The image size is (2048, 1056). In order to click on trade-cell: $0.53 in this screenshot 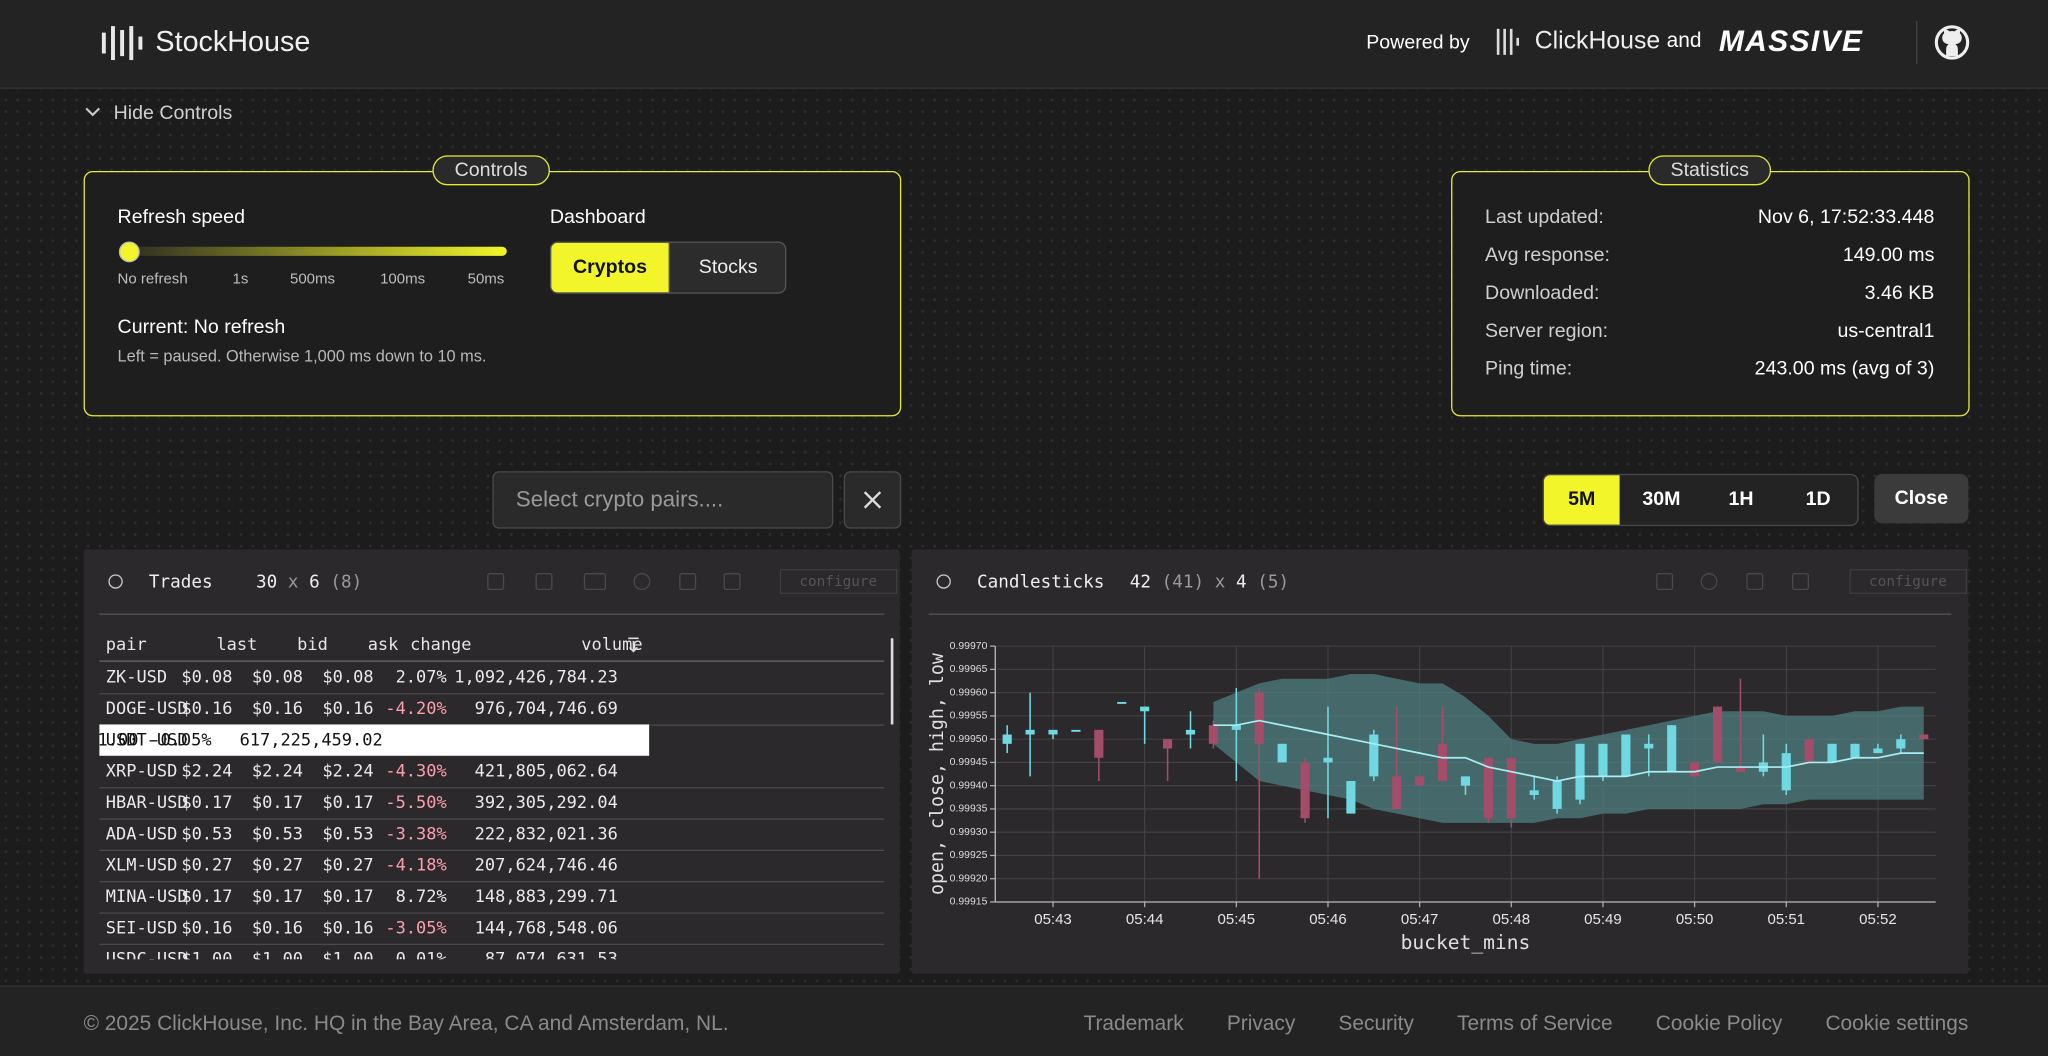, I will do `click(277, 834)`.